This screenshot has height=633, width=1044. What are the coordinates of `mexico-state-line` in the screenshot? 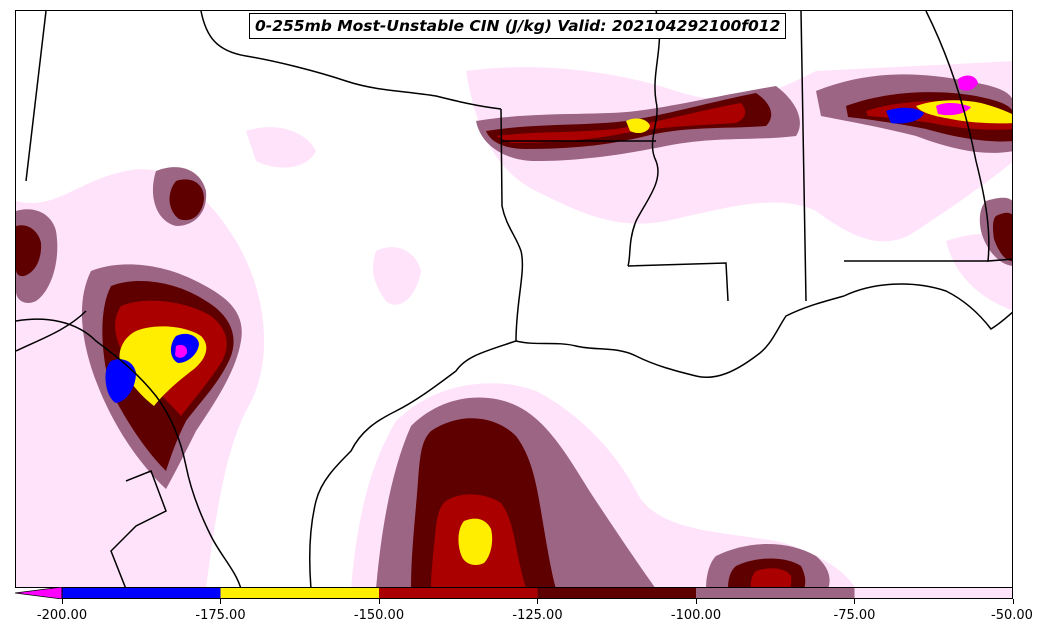 It's located at (91, 448).